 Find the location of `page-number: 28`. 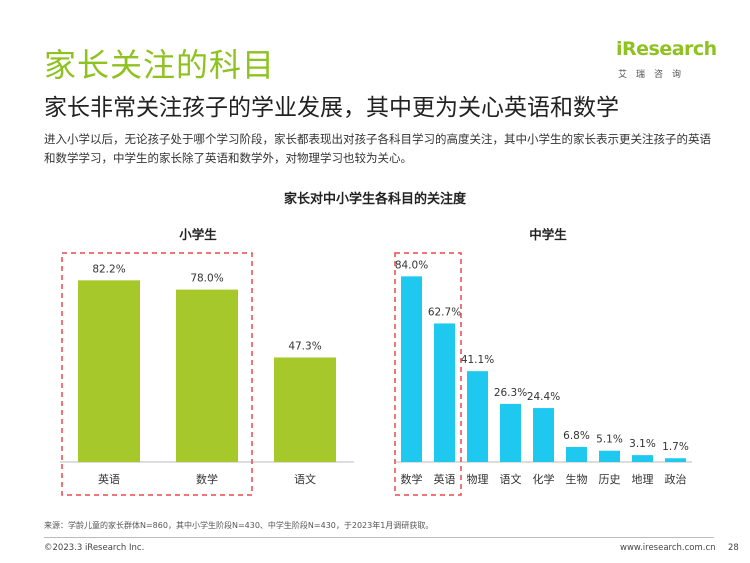

page-number: 28 is located at coordinates (733, 548).